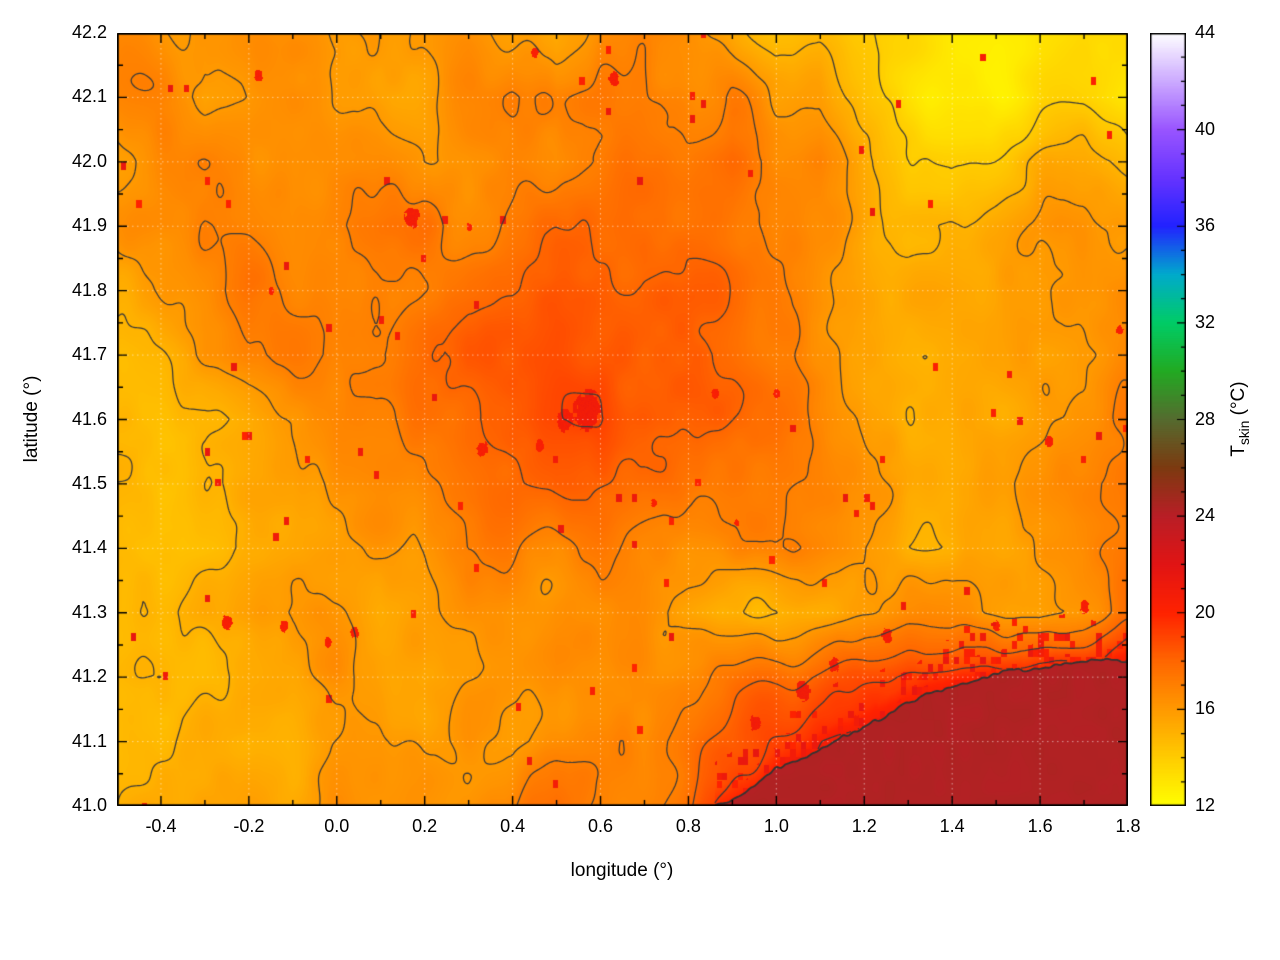  Describe the element at coordinates (1205, 321) in the screenshot. I see `colorbar-tick-label: 32` at that location.